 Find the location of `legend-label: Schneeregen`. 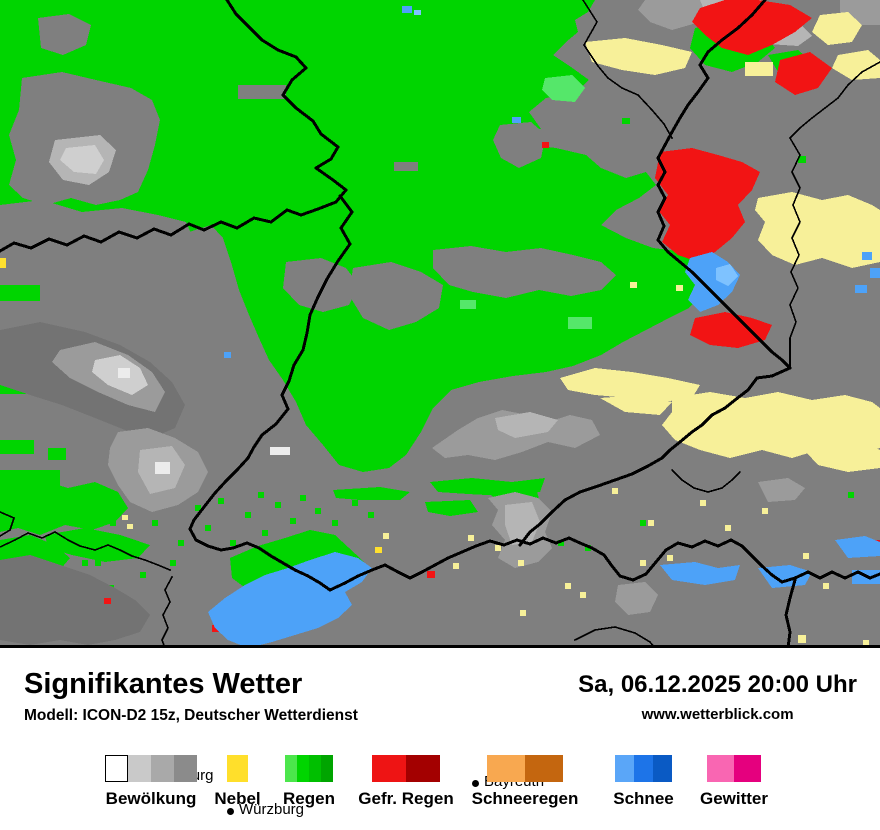

legend-label: Schneeregen is located at coordinates (525, 798).